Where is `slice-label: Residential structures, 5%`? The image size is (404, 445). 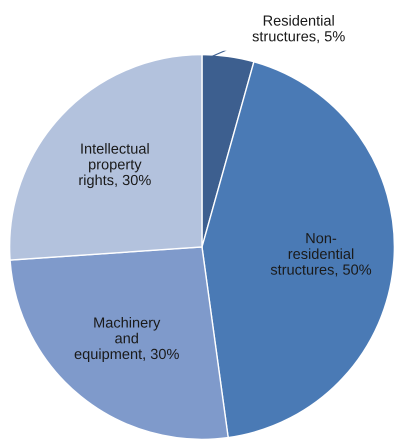 slice-label: Residential structures, 5% is located at coordinates (298, 29).